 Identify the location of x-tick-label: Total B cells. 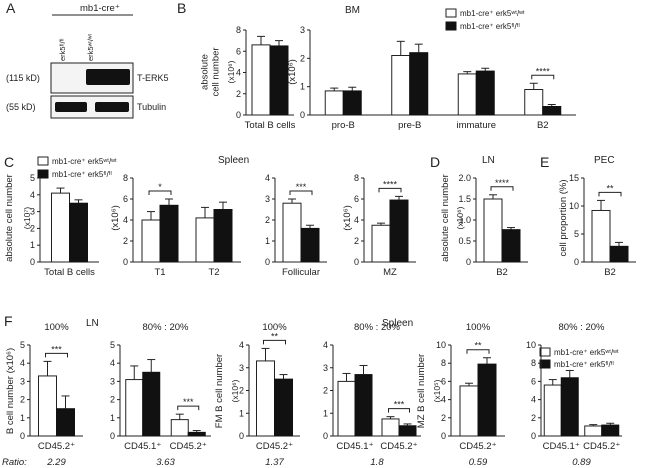
(69, 272).